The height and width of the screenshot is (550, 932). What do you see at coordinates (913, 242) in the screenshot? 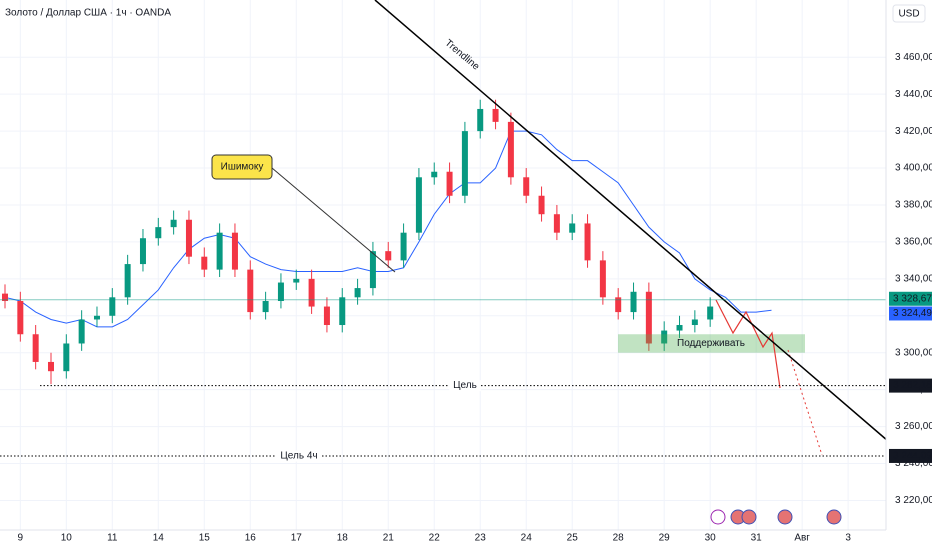
I see `y-tick-label: 3 360,000` at bounding box center [913, 242].